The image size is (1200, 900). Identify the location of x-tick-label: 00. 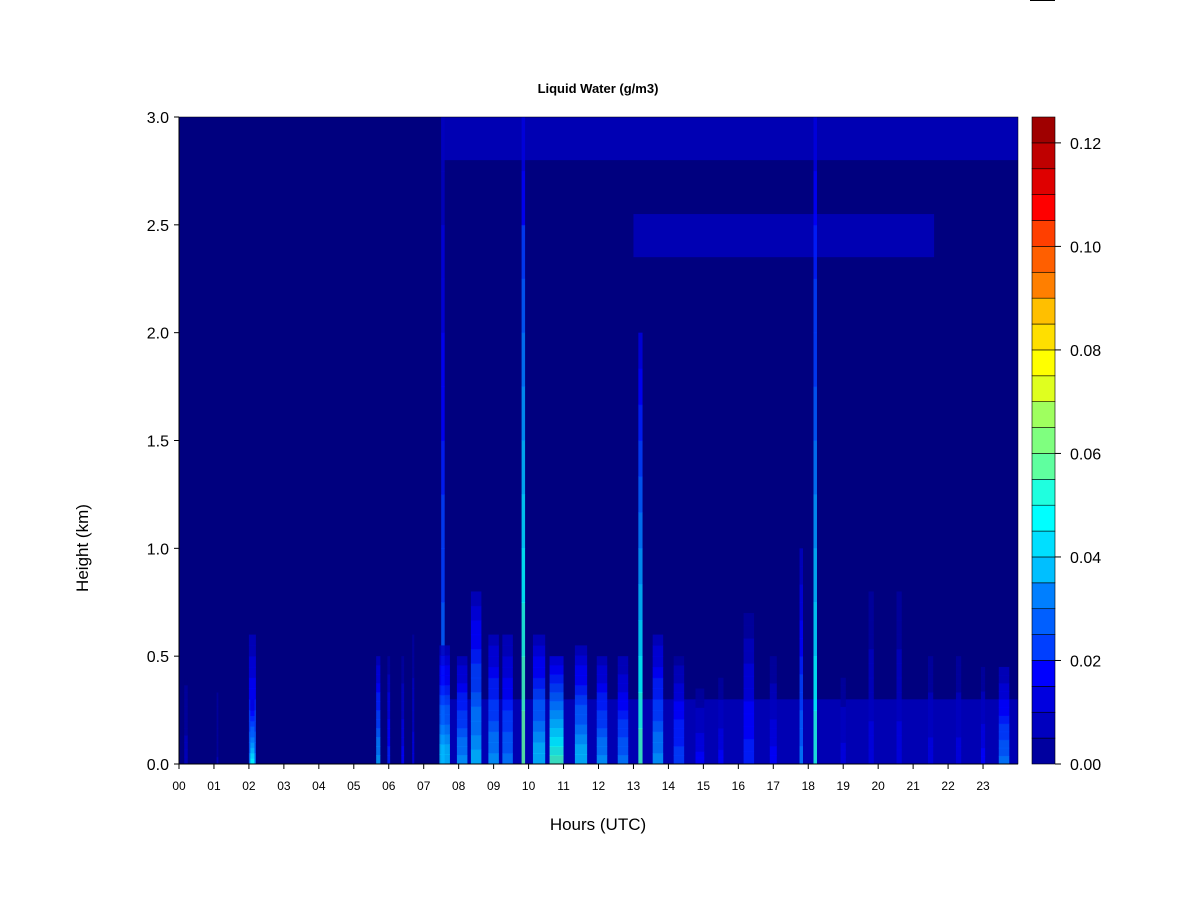
(179, 786).